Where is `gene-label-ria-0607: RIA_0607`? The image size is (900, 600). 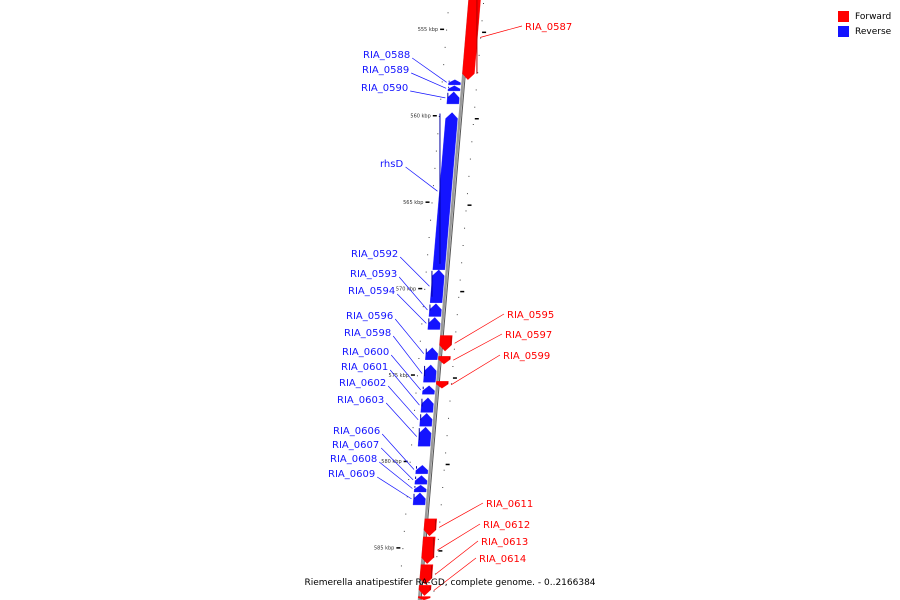 gene-label-ria-0607: RIA_0607 is located at coordinates (355, 445).